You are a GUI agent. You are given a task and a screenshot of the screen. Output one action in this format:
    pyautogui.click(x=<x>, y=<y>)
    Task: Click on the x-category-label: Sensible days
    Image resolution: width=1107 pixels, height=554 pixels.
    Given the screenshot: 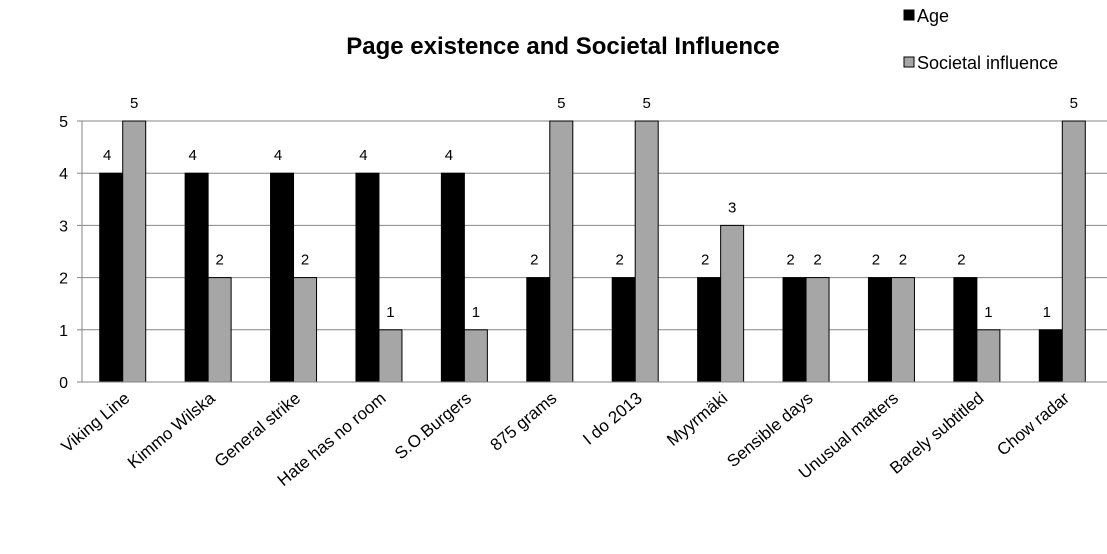 What is the action you would take?
    pyautogui.click(x=769, y=430)
    